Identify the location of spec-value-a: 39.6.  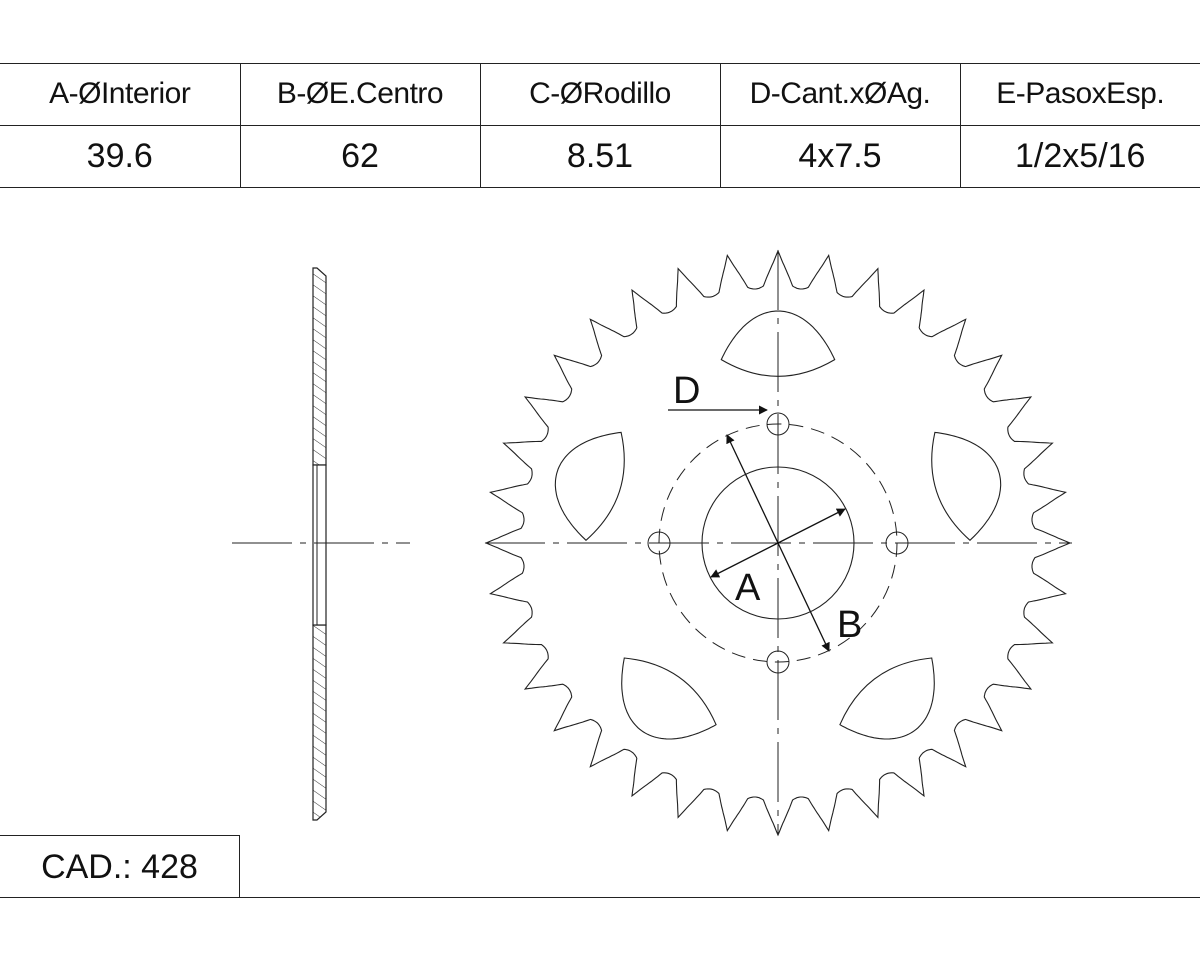
(120, 156).